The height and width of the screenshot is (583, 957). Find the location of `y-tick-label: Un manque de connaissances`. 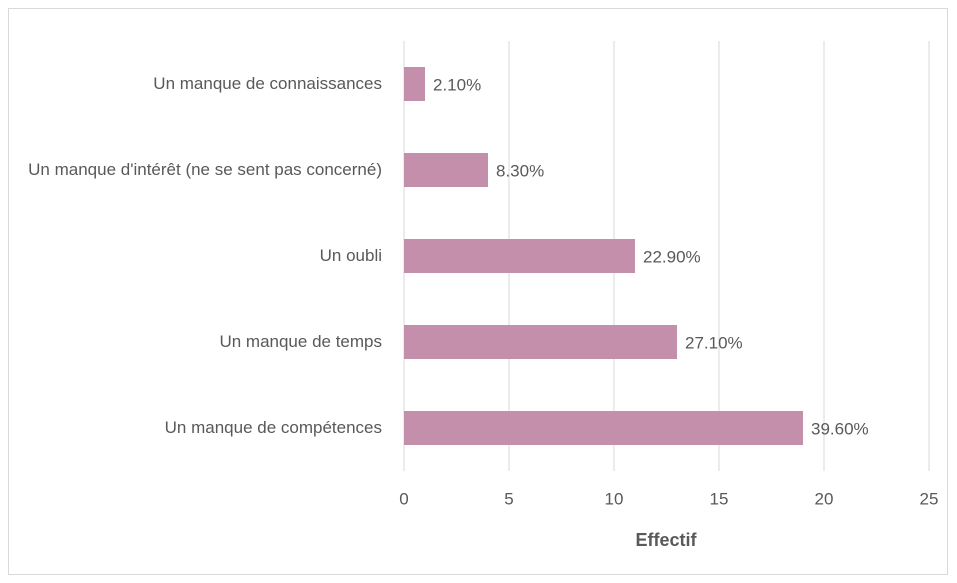

y-tick-label: Un manque de connaissances is located at coordinates (267, 83).